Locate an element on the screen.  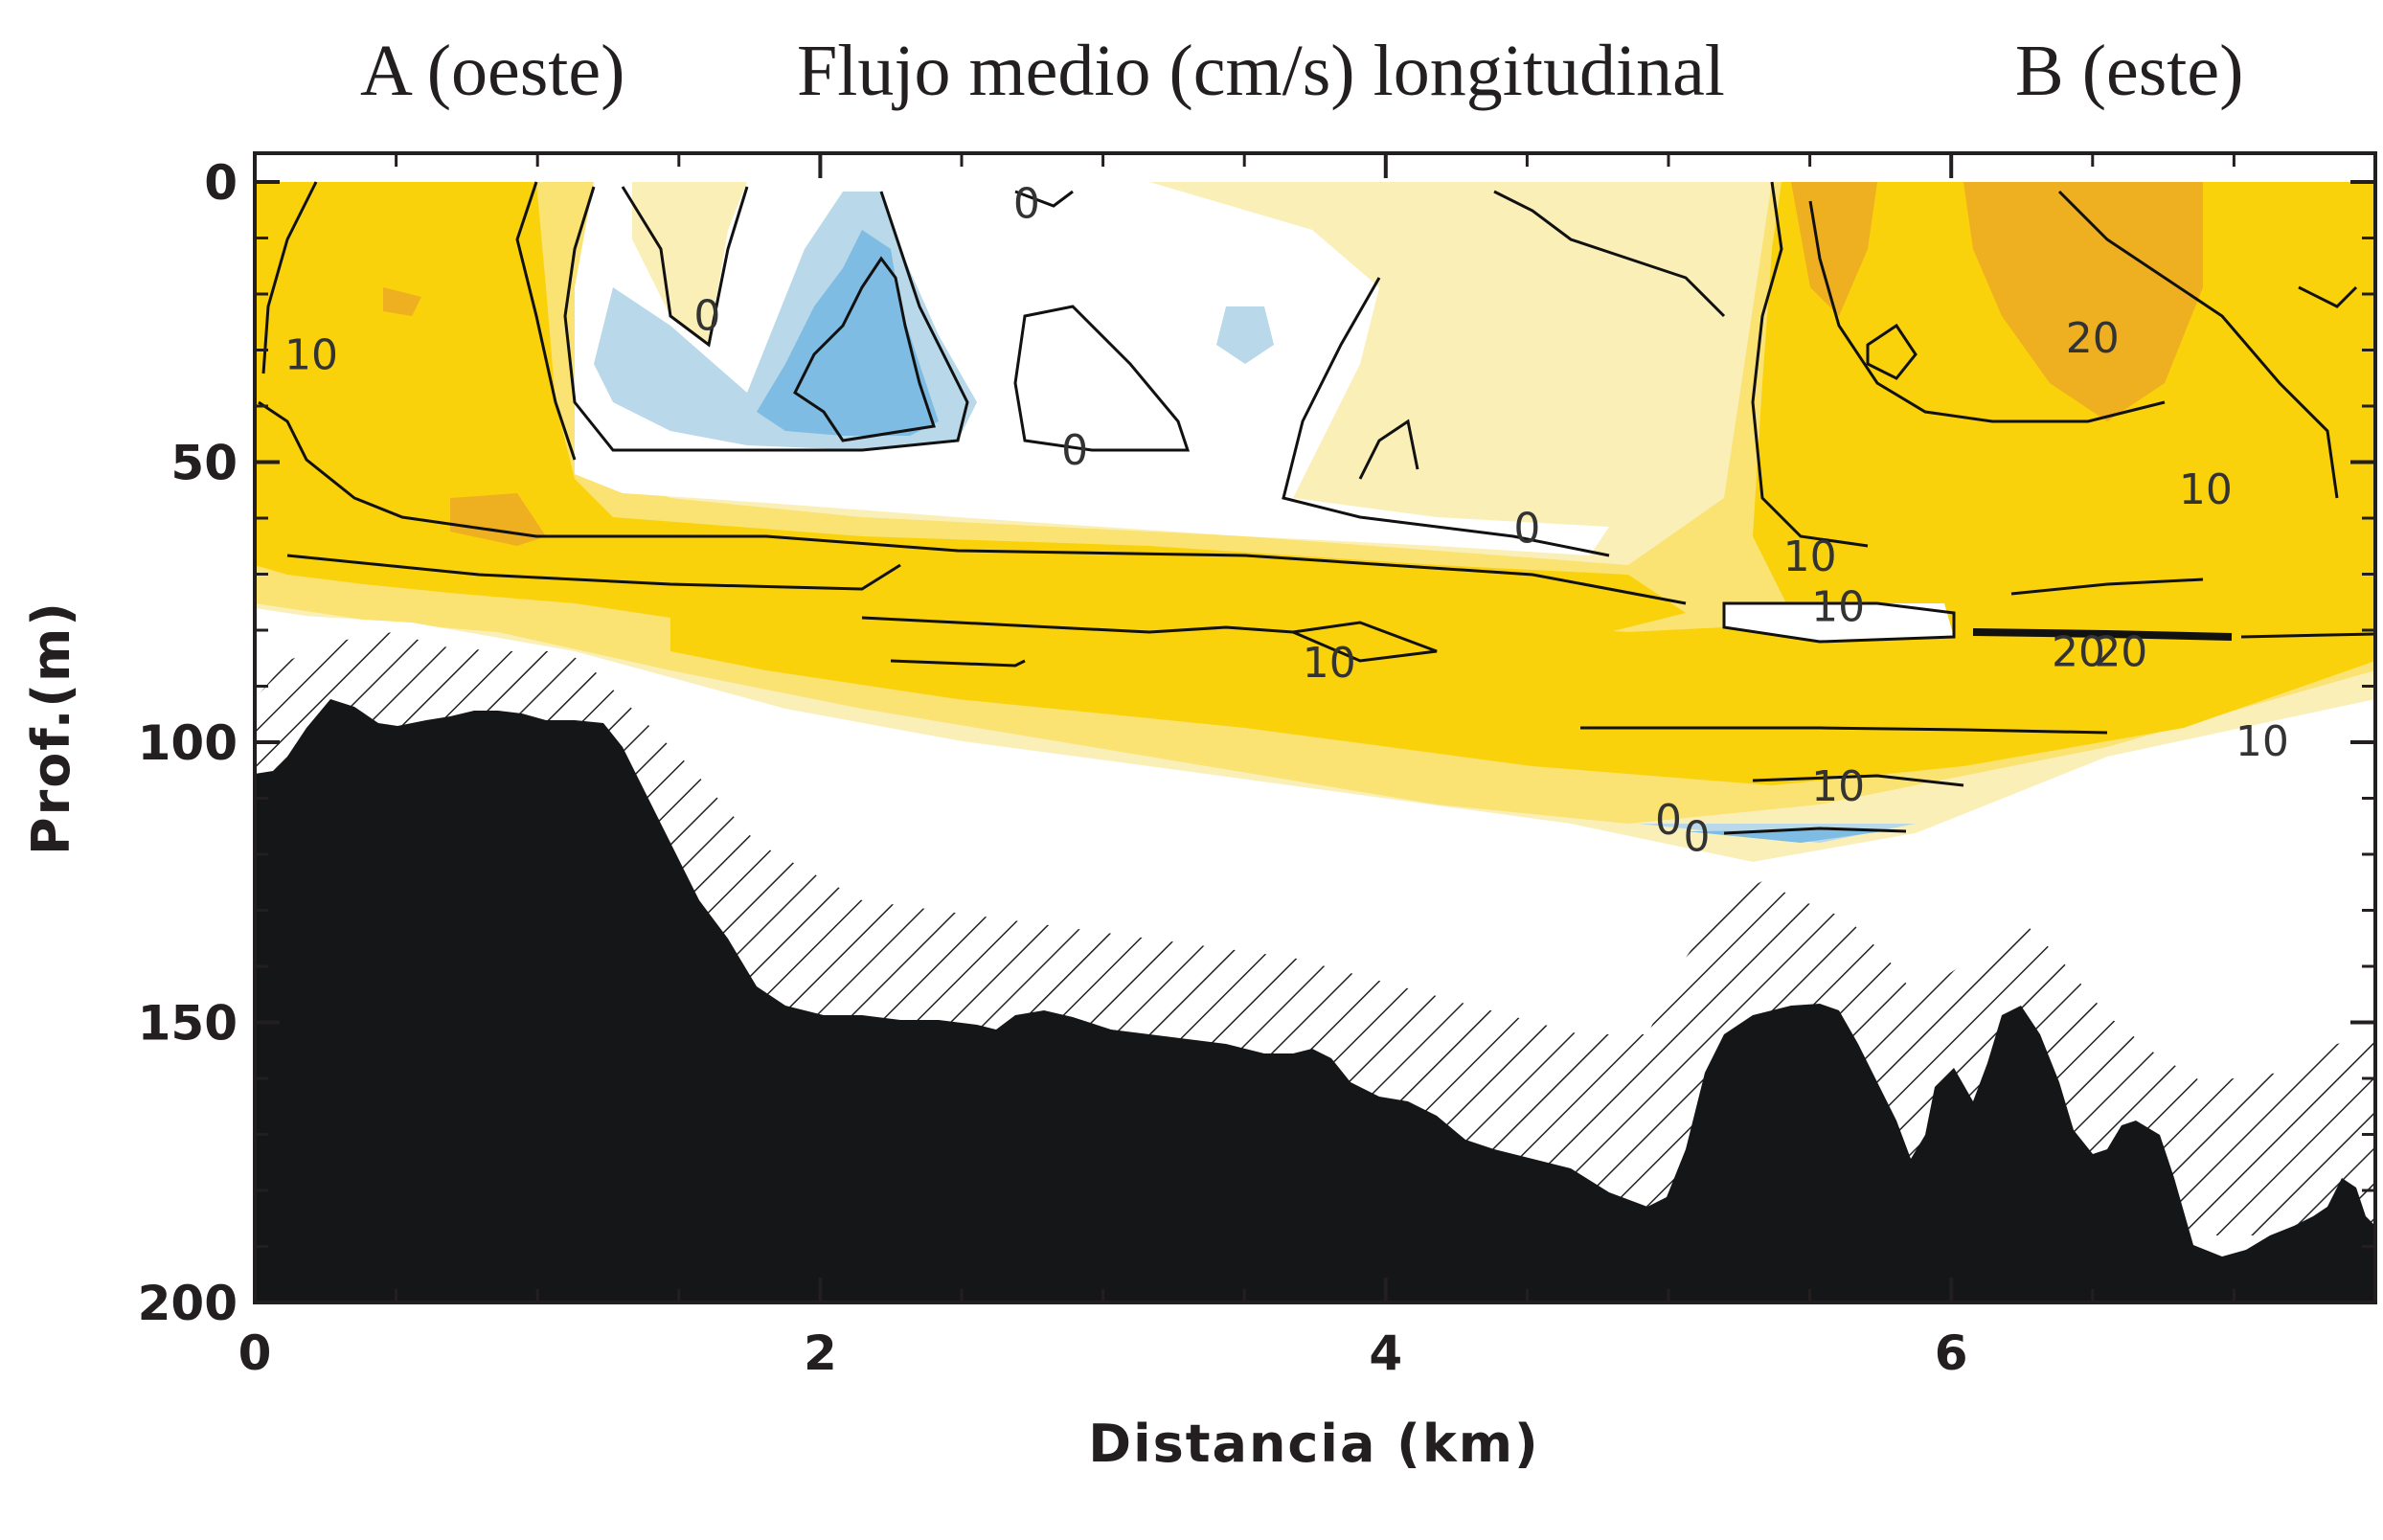
field-positive-east is located at coordinates (2064, 436).